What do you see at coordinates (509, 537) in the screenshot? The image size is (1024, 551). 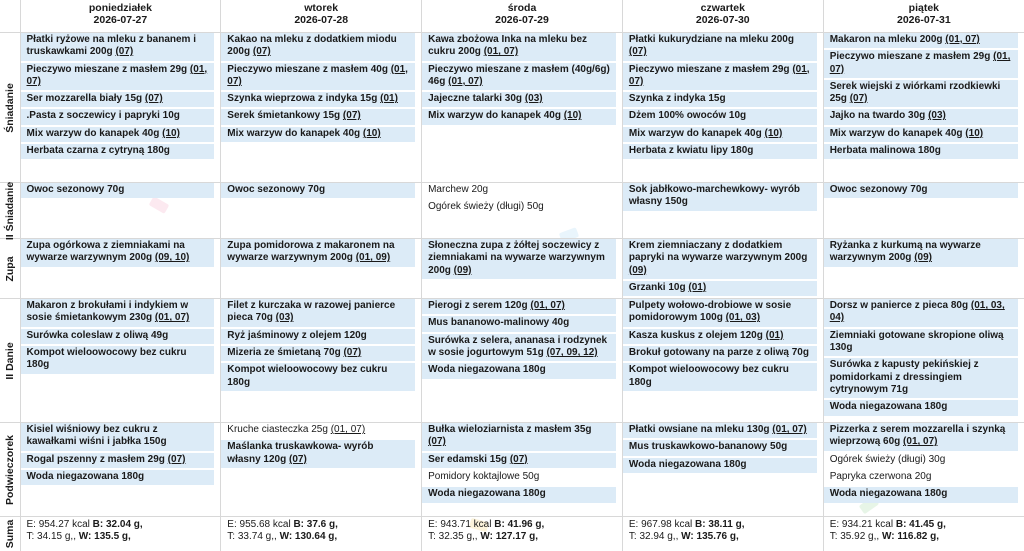 I see `carb-value: W: 127.17 g,` at bounding box center [509, 537].